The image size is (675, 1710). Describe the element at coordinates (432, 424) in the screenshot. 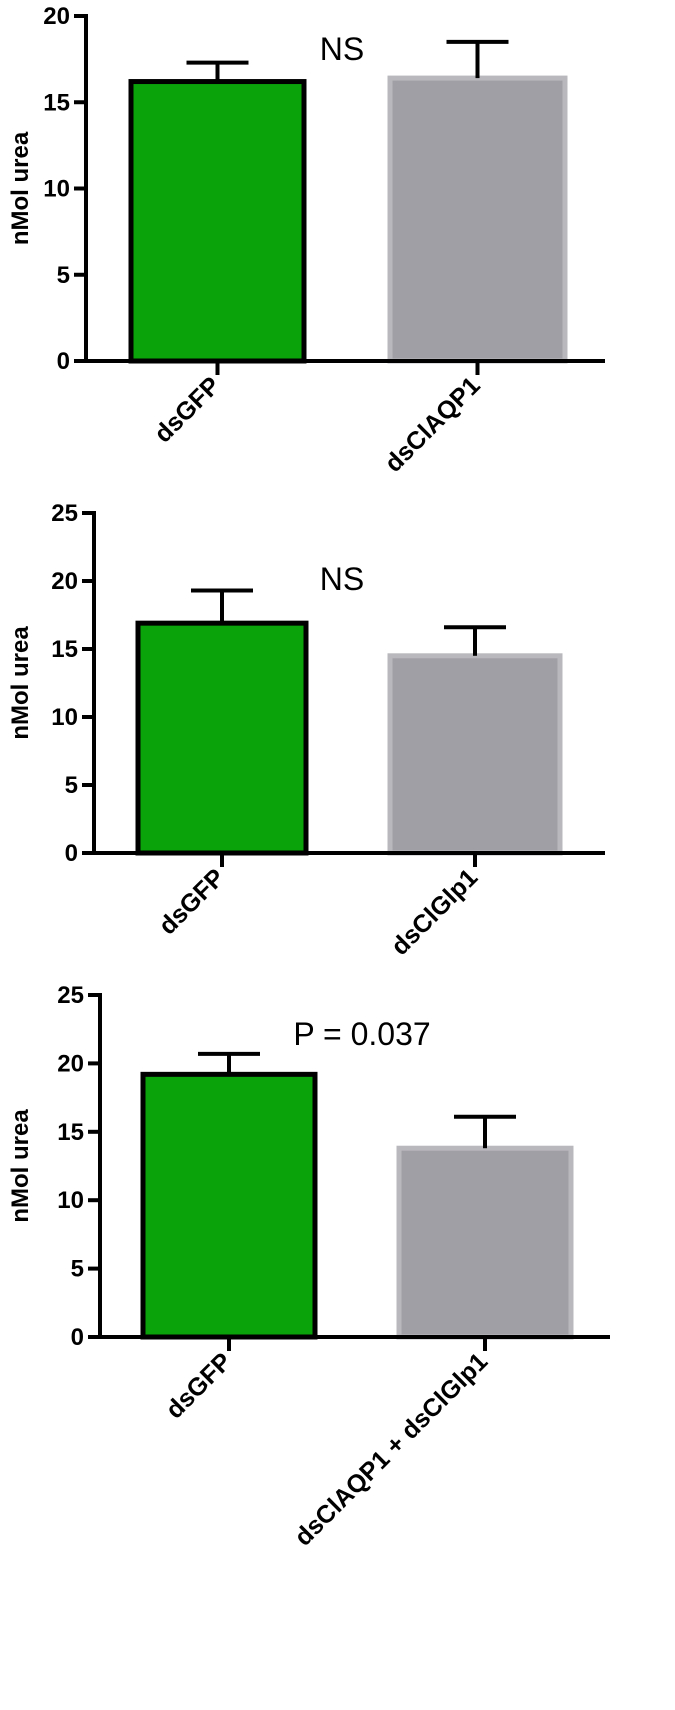

I see `category-label-chart-1: dsClAQP1` at that location.